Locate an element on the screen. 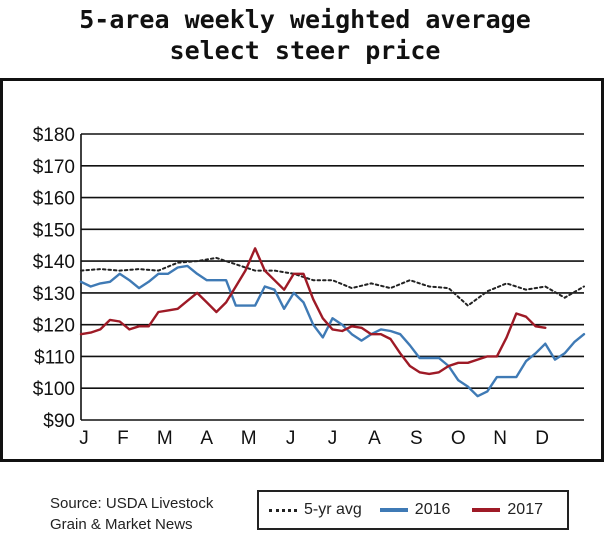 The height and width of the screenshot is (542, 610). y-tick-label: $110 is located at coordinates (54, 357).